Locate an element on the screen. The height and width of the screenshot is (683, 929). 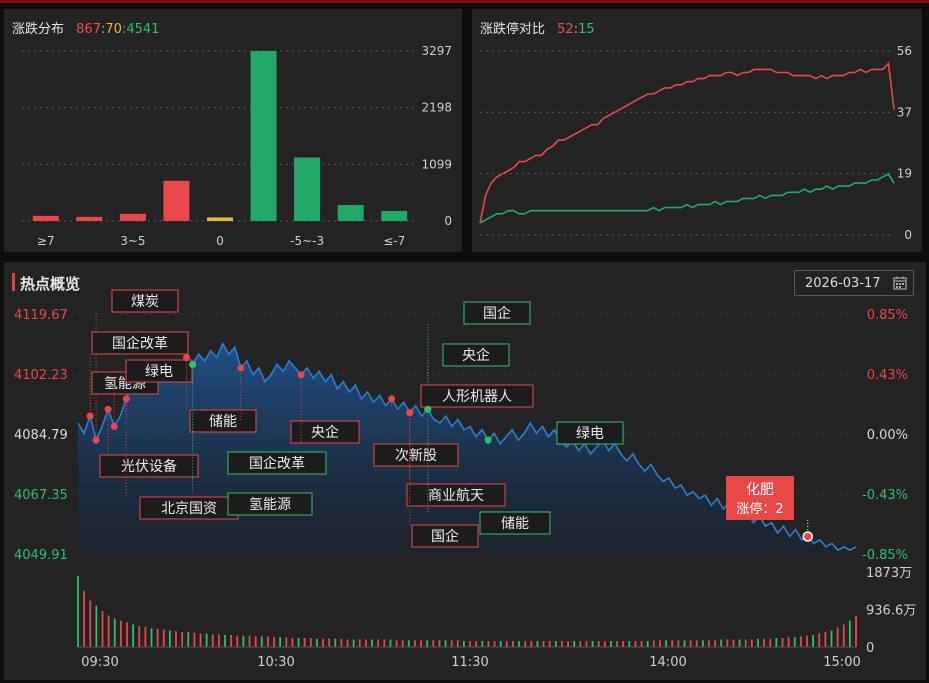
tag-label: 储能 is located at coordinates (515, 524).